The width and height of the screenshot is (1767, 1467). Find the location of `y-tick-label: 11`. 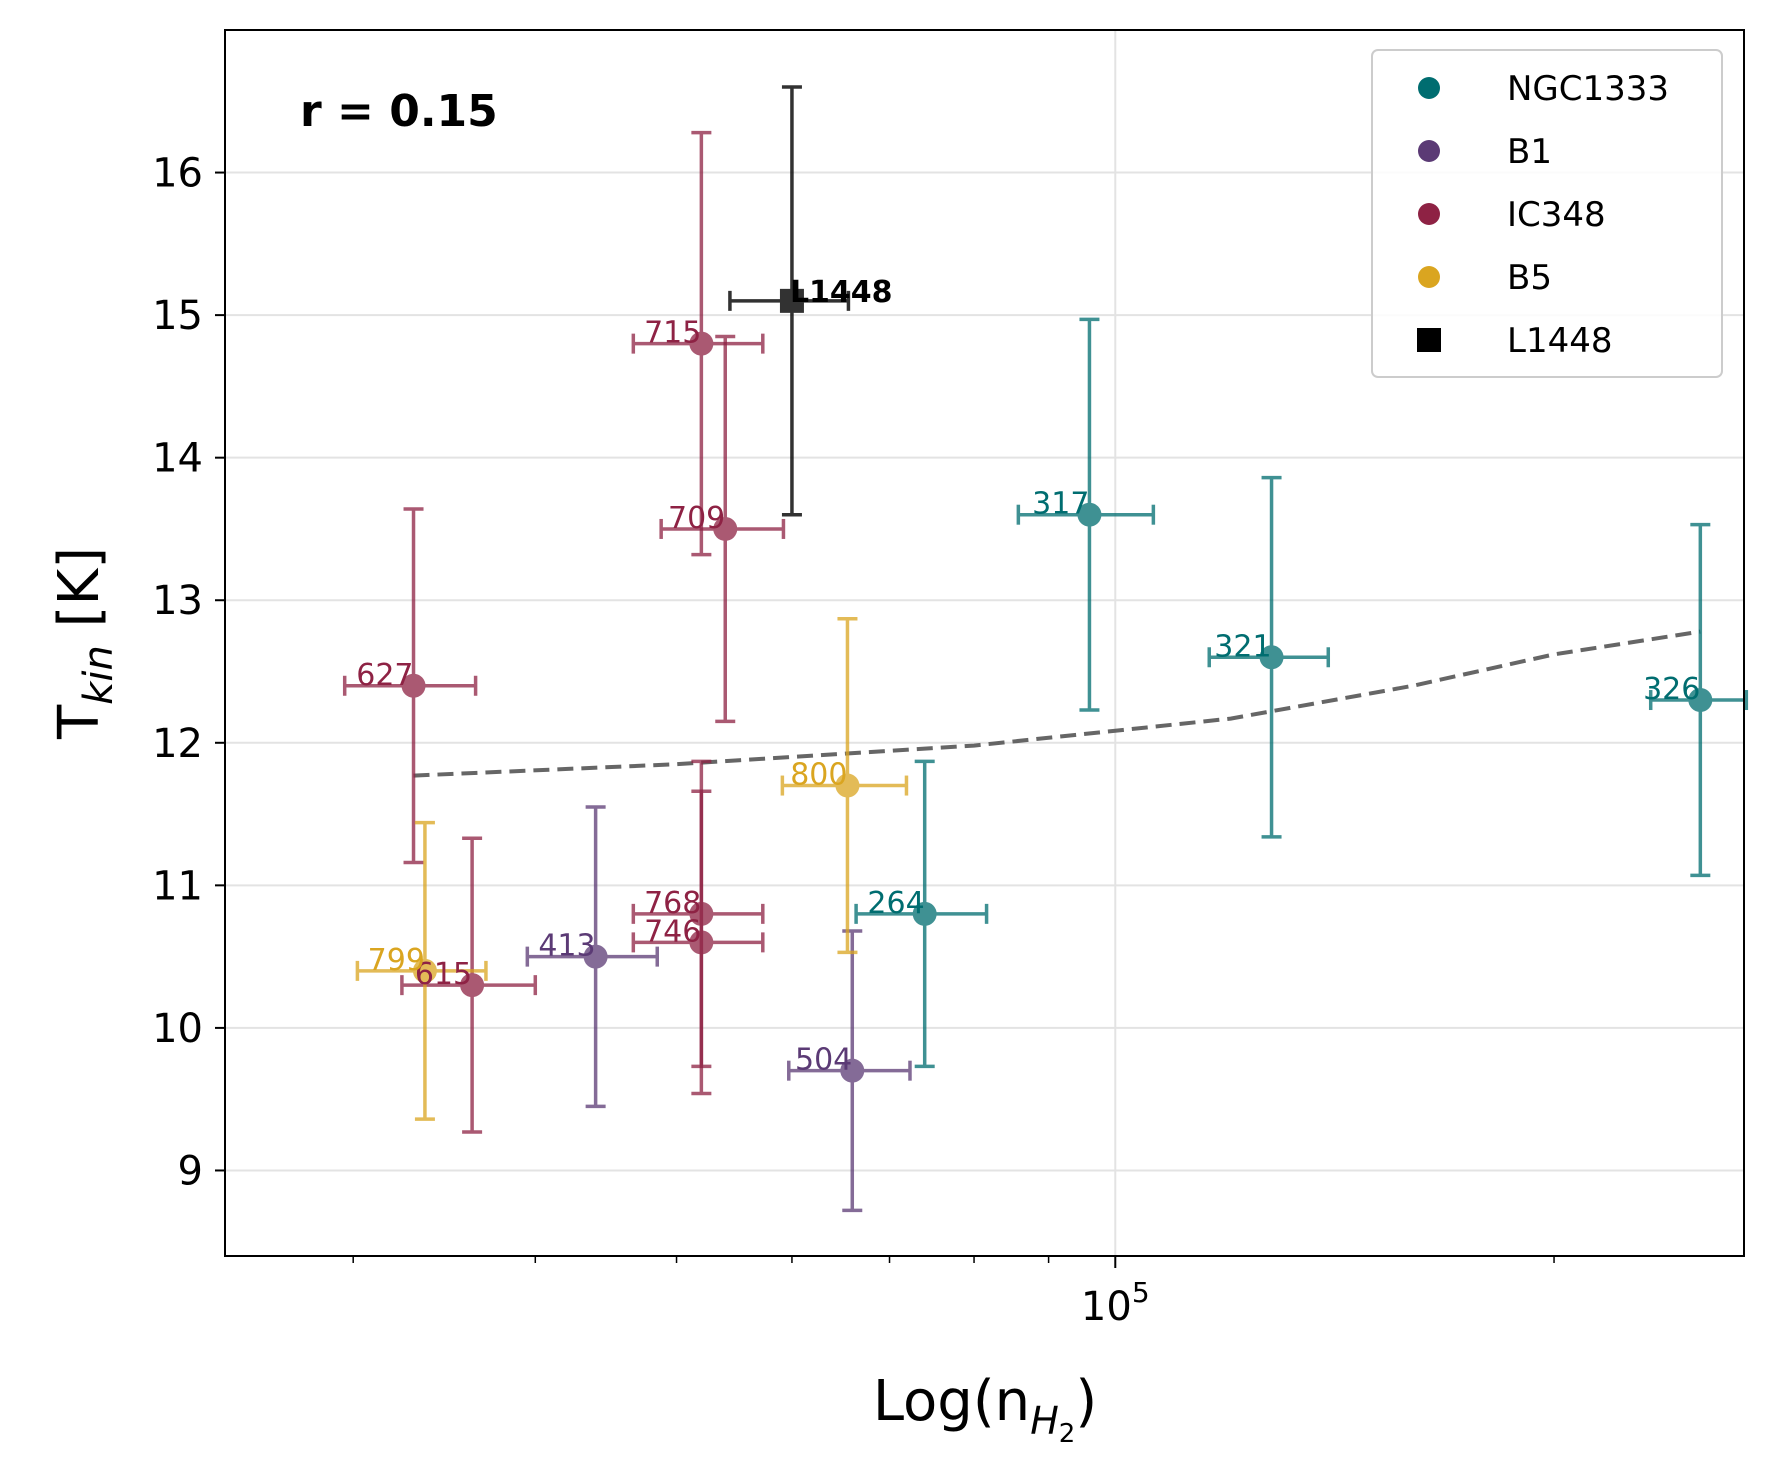

y-tick-label: 11 is located at coordinates (177, 886).